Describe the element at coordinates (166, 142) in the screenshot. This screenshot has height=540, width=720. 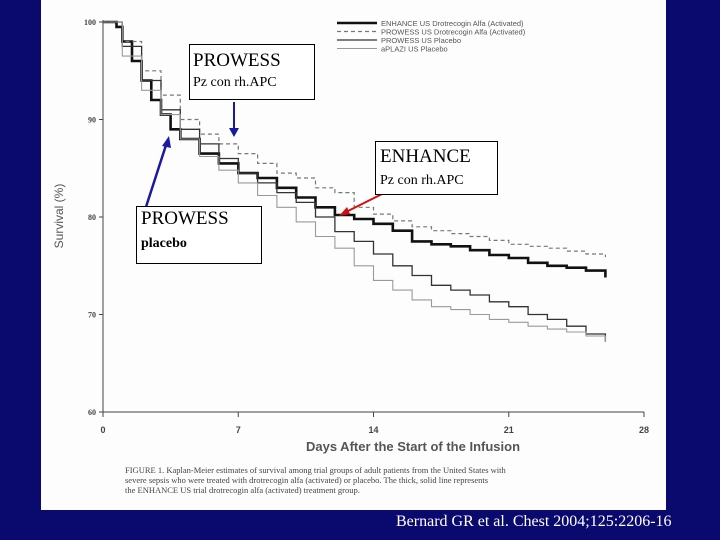
I see `arrowhead-prowess-placebo` at that location.